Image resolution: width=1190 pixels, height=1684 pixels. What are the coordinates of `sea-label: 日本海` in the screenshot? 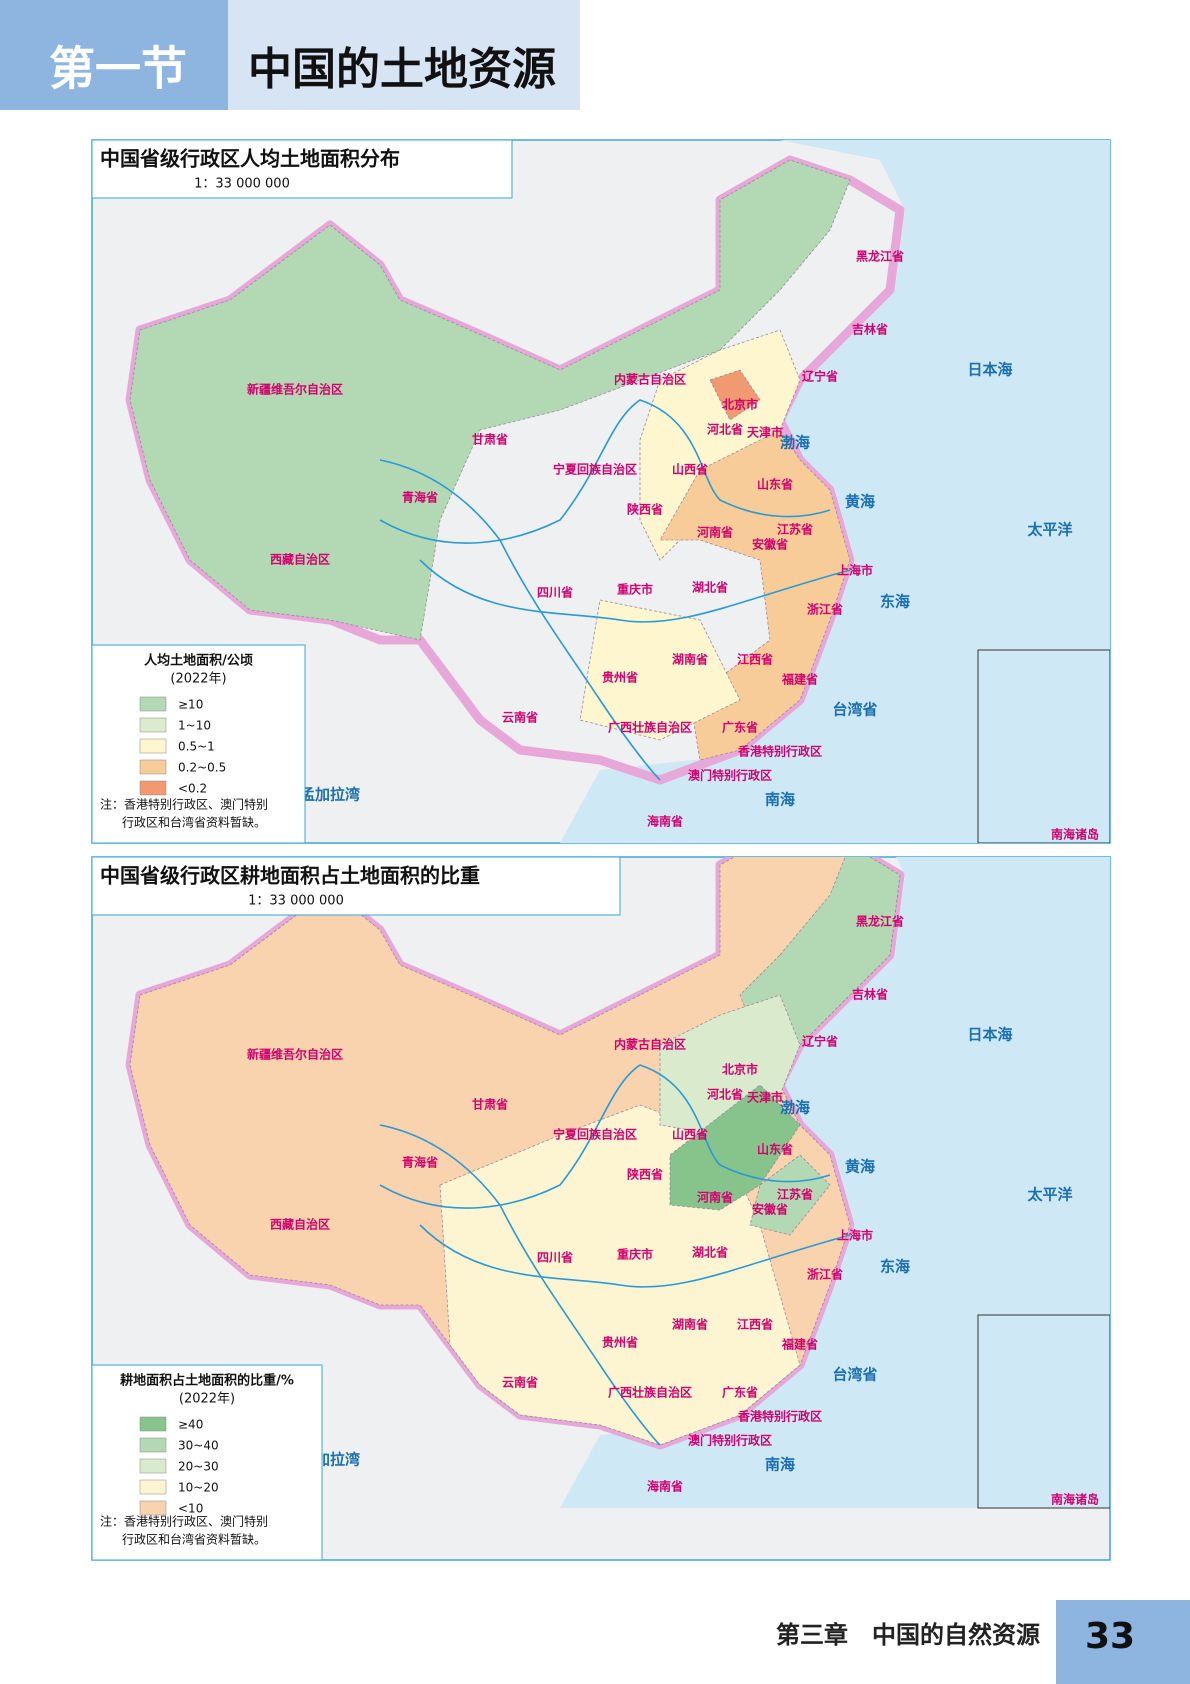 It's located at (989, 1035).